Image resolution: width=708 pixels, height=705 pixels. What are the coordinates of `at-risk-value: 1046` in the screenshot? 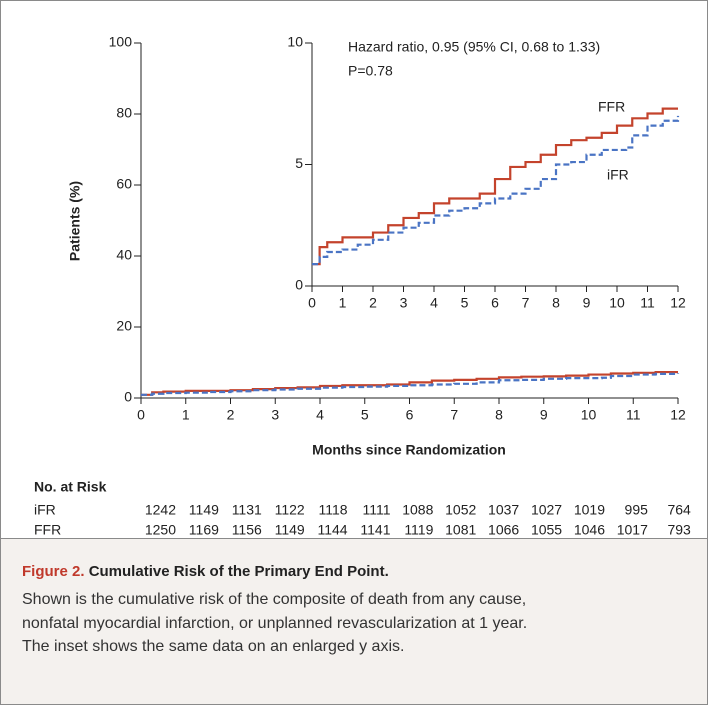 It's located at (589, 530).